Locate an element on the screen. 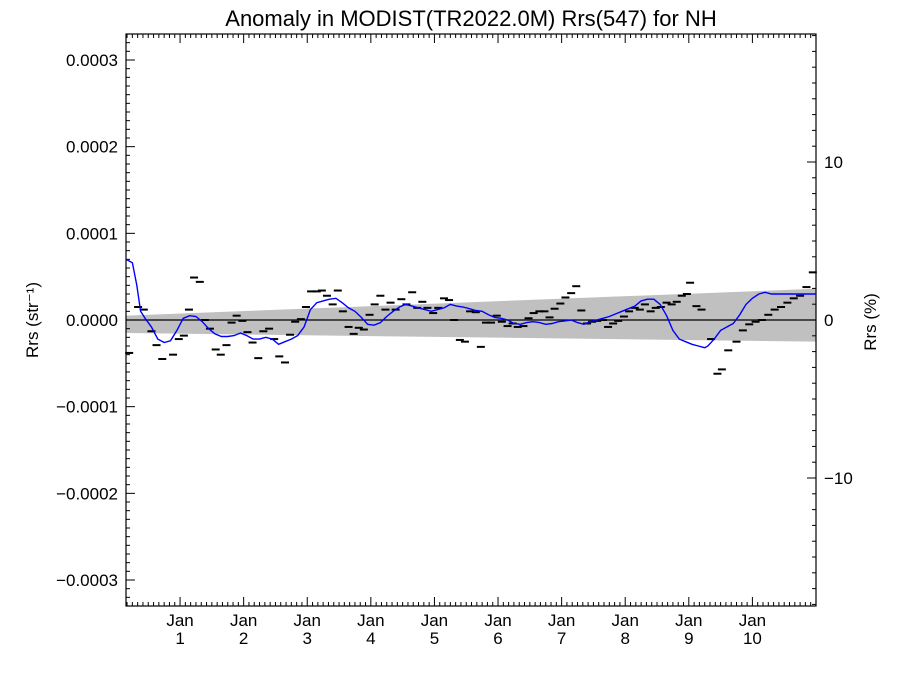 The image size is (900, 675). smoothed-line is located at coordinates (470, 303).